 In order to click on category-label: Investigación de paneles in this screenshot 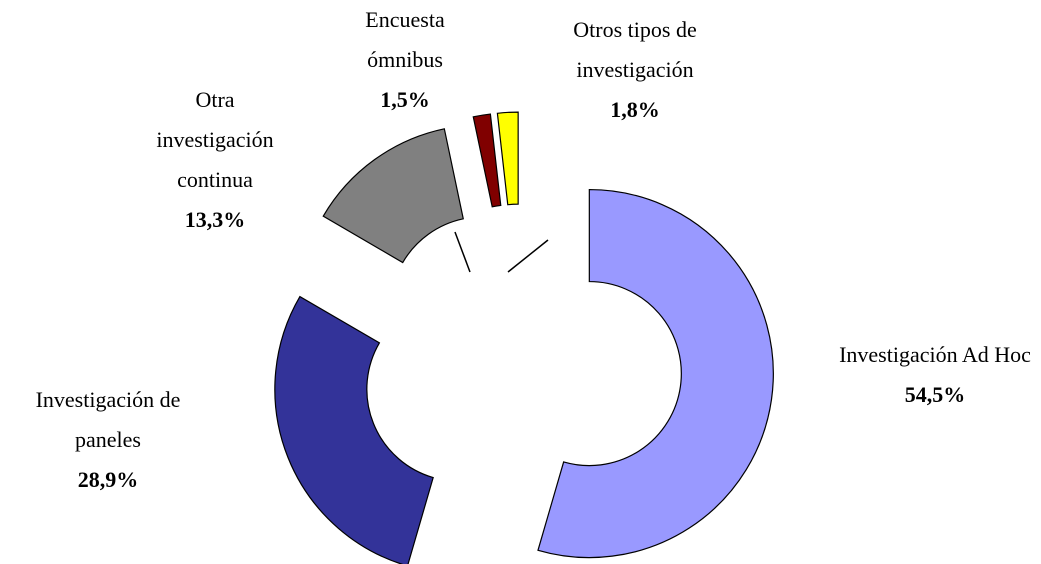, I will do `click(108, 419)`.